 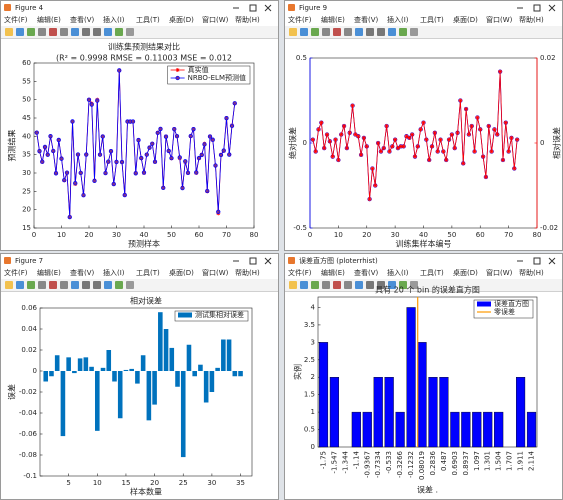 What do you see at coordinates (423, 143) in the screenshot?
I see `plot-area` at bounding box center [423, 143].